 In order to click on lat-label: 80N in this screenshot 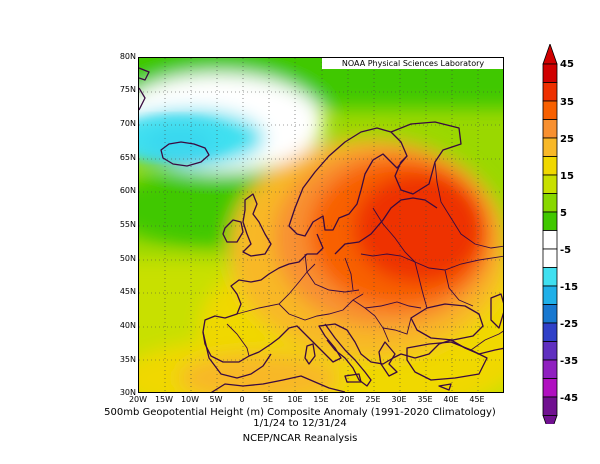, I will do `click(127, 56)`.